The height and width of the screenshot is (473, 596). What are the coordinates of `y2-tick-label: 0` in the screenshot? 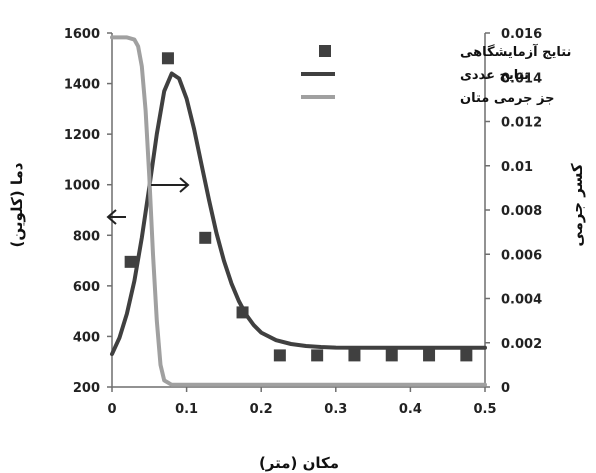 It's located at (505, 388).